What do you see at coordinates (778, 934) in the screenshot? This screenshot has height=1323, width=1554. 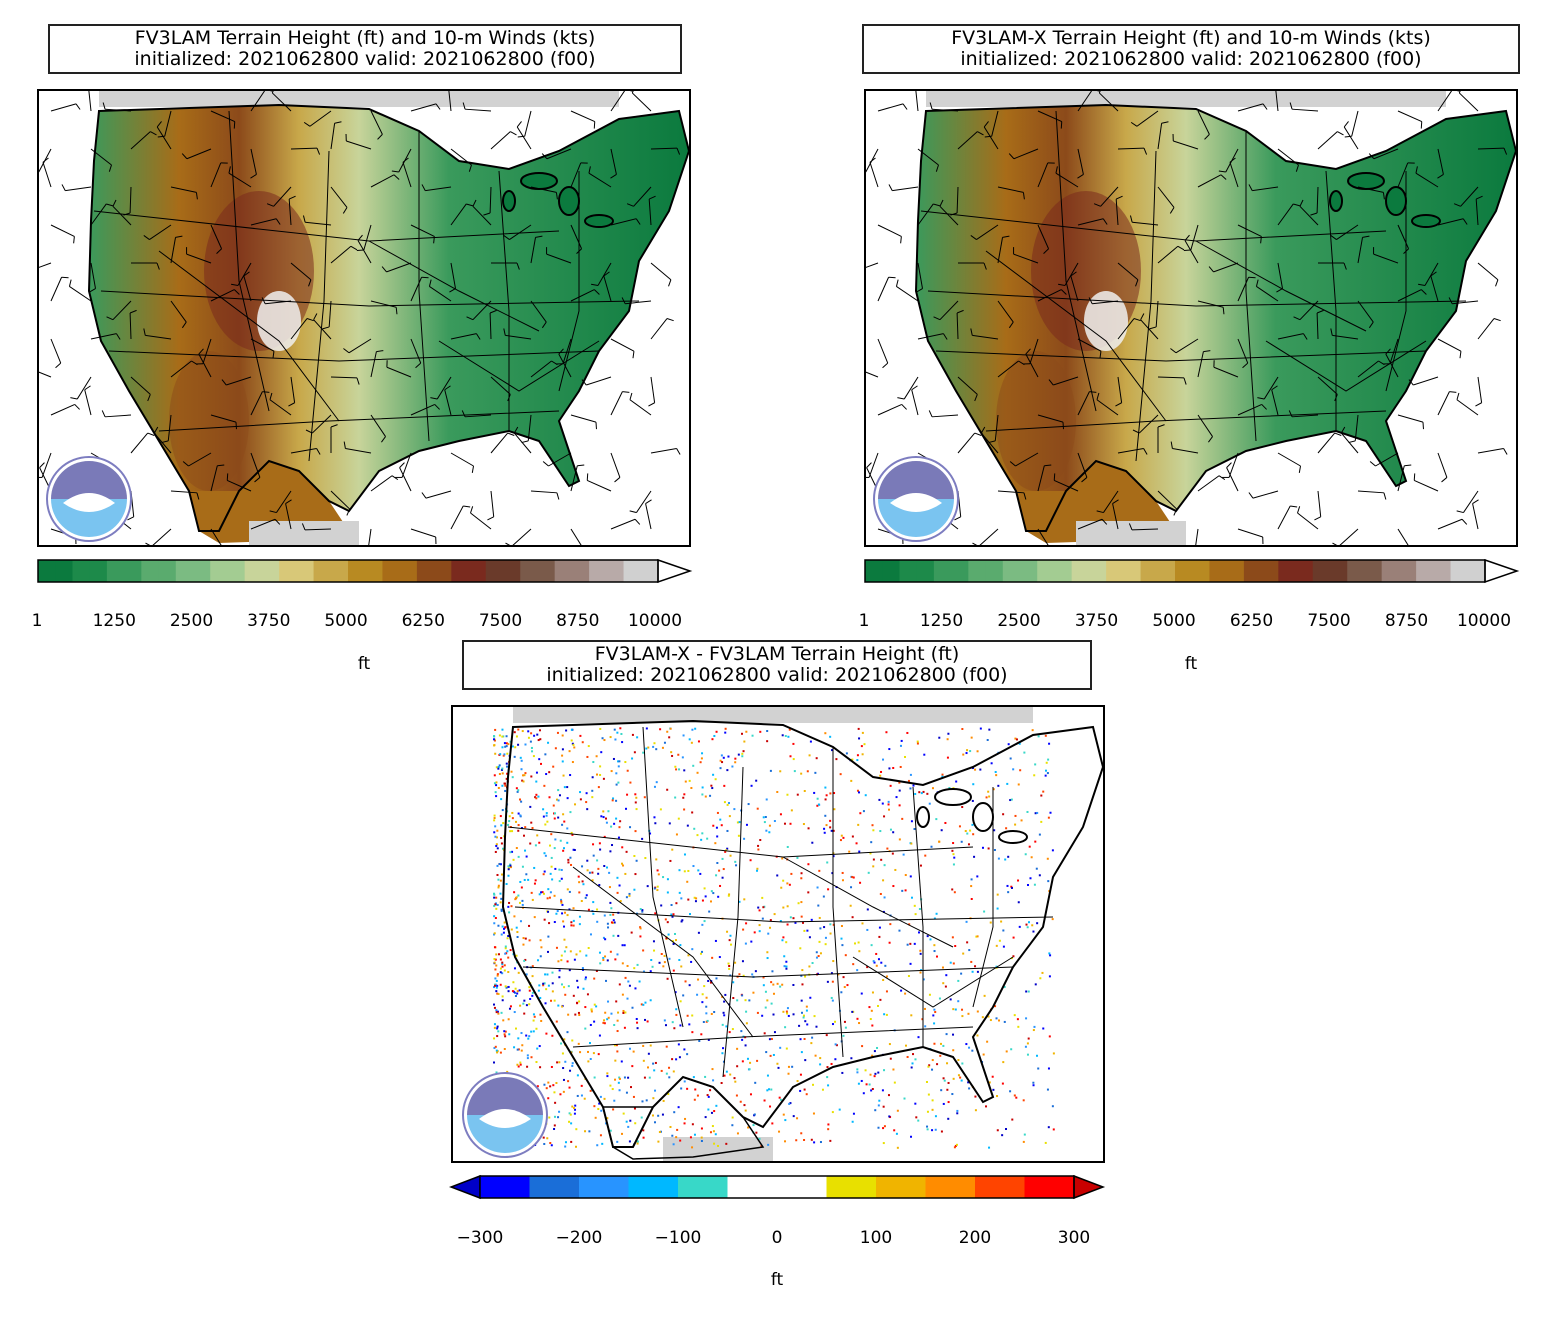 I see `panel3-difference-map` at bounding box center [778, 934].